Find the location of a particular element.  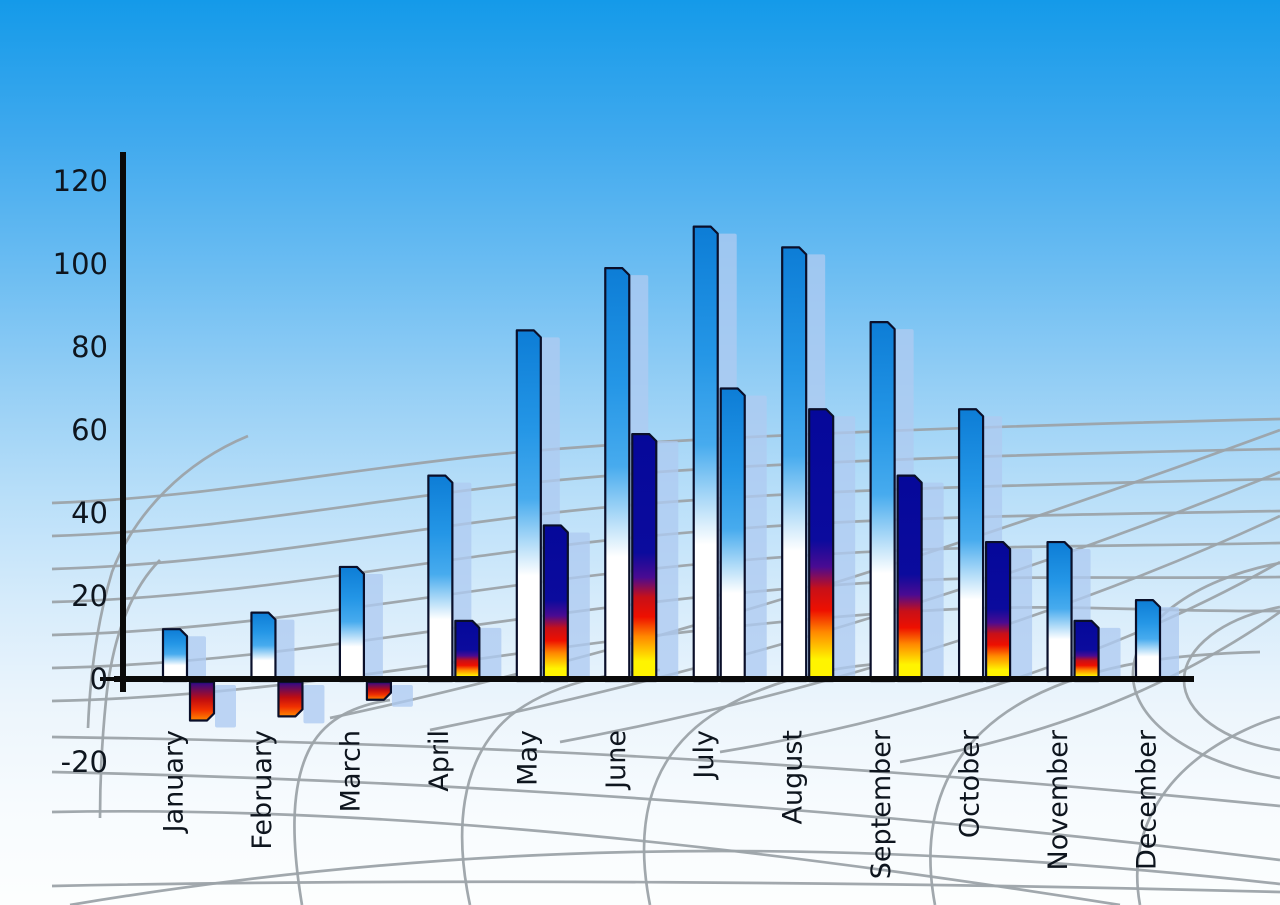

x-tick-label-february: February is located at coordinates (262, 790).